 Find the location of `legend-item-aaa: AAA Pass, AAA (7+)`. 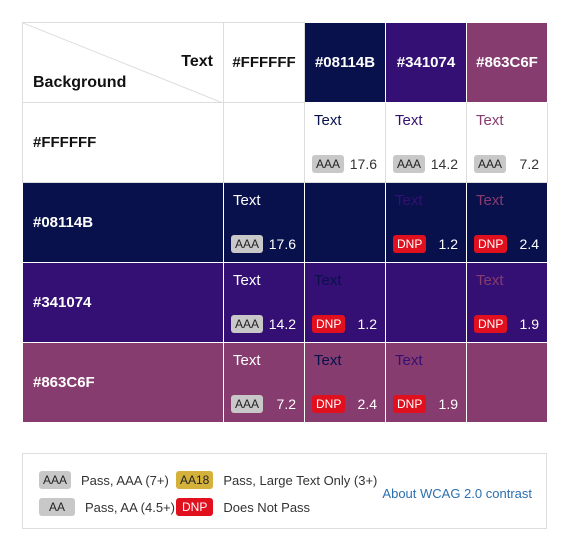

legend-item-aaa: AAA Pass, AAA (7+) is located at coordinates (104, 480).